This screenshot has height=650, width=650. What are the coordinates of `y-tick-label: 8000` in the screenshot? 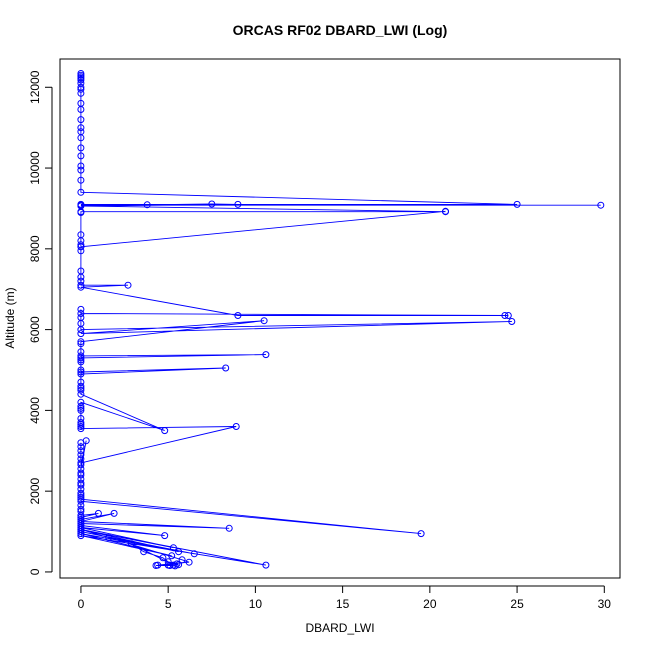 It's located at (35, 248).